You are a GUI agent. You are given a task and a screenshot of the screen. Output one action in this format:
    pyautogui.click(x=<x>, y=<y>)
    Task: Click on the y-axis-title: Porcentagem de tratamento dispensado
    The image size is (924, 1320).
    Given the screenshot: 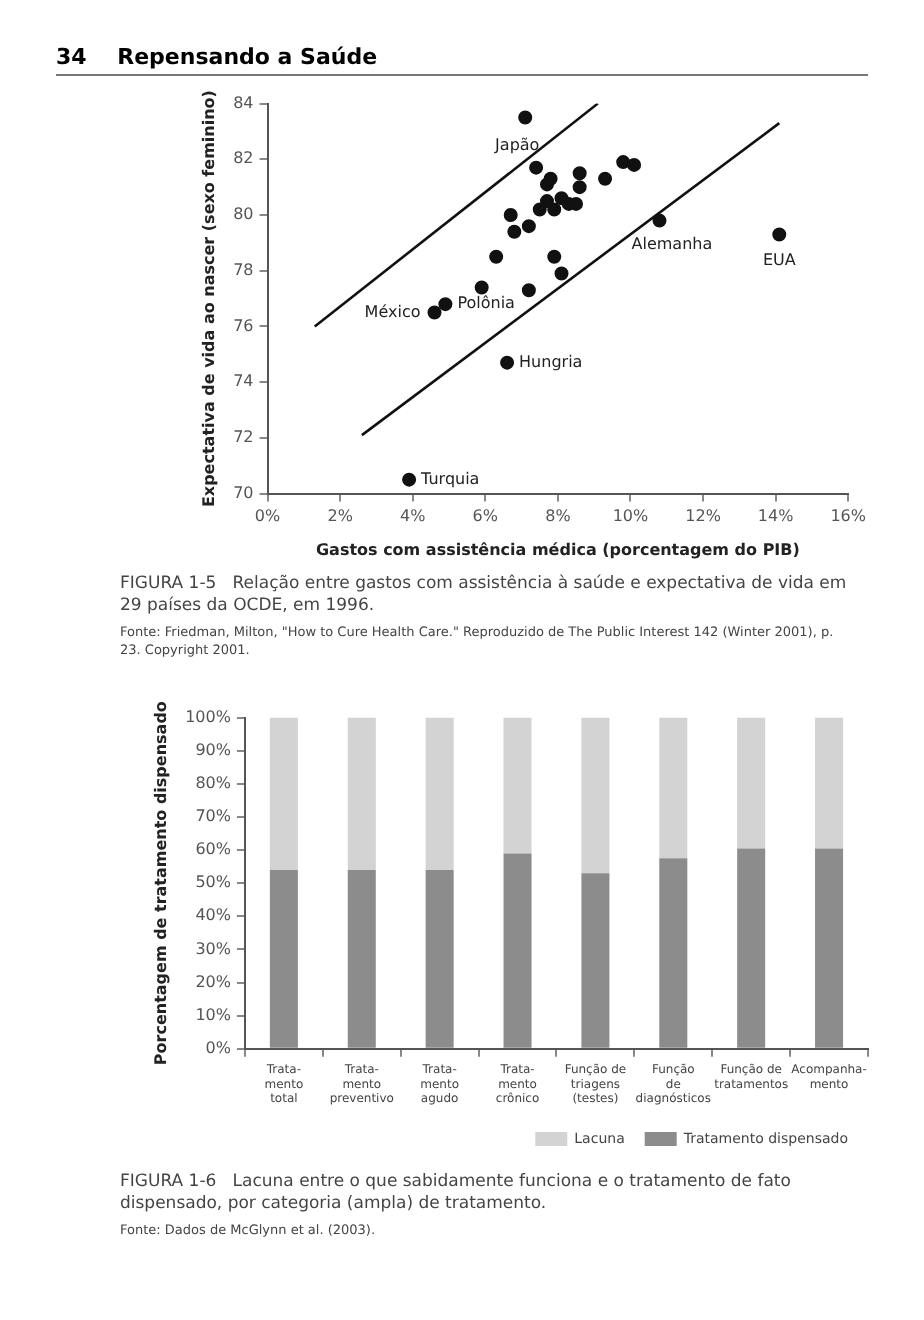 What is the action you would take?
    pyautogui.click(x=160, y=883)
    